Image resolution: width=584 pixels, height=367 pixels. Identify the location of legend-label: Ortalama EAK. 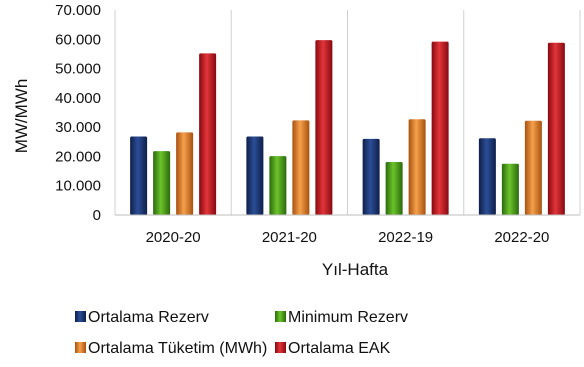
(339, 348).